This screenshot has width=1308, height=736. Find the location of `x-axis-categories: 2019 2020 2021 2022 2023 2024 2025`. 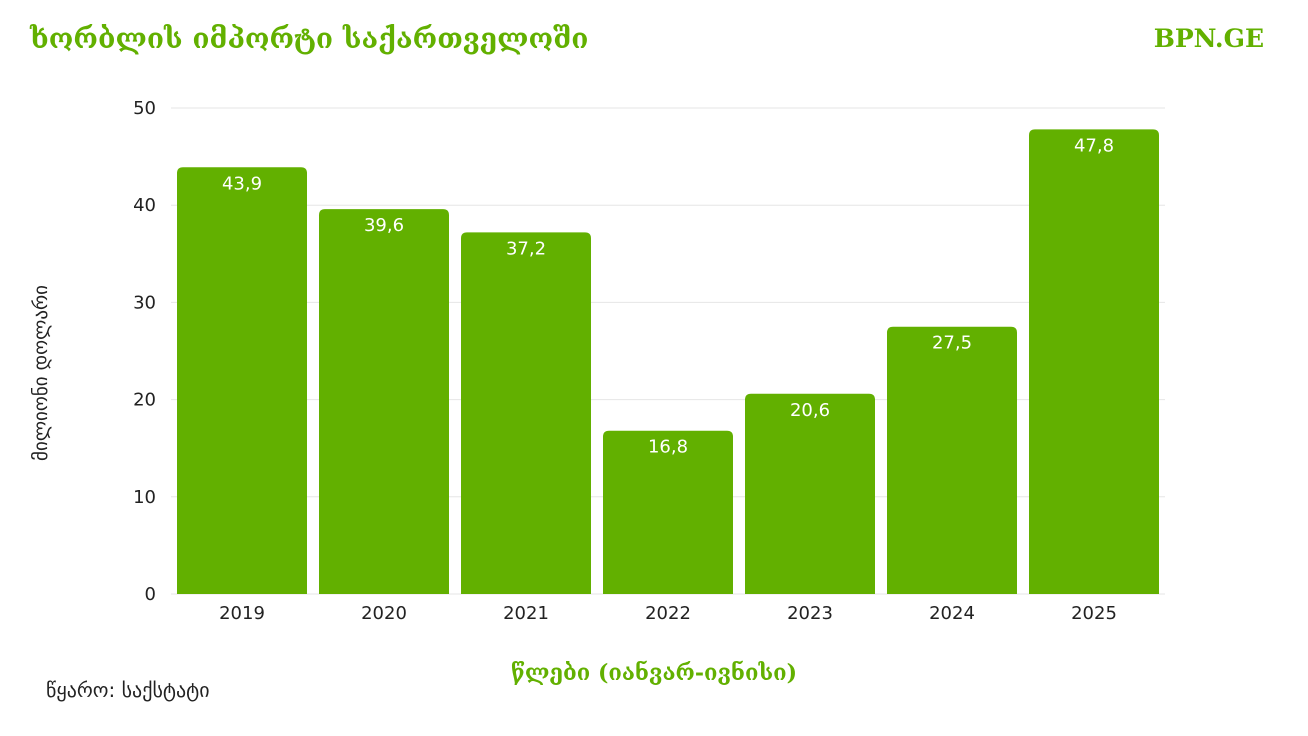

x-axis-categories: 2019 2020 2021 2022 2023 2024 2025 is located at coordinates (668, 613).